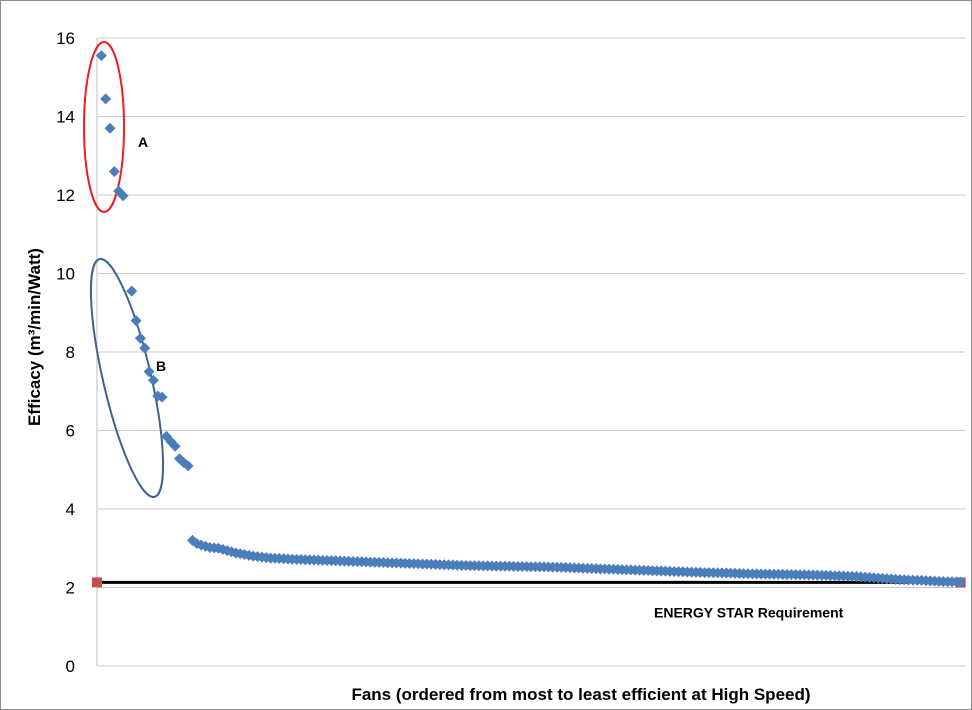 The width and height of the screenshot is (972, 710). What do you see at coordinates (70, 588) in the screenshot?
I see `y-tick-label: 2` at bounding box center [70, 588].